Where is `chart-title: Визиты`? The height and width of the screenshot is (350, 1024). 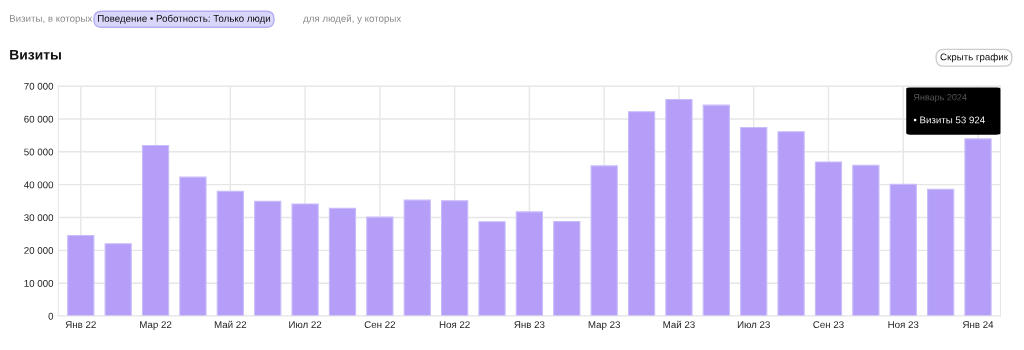 chart-title: Визиты is located at coordinates (35, 54).